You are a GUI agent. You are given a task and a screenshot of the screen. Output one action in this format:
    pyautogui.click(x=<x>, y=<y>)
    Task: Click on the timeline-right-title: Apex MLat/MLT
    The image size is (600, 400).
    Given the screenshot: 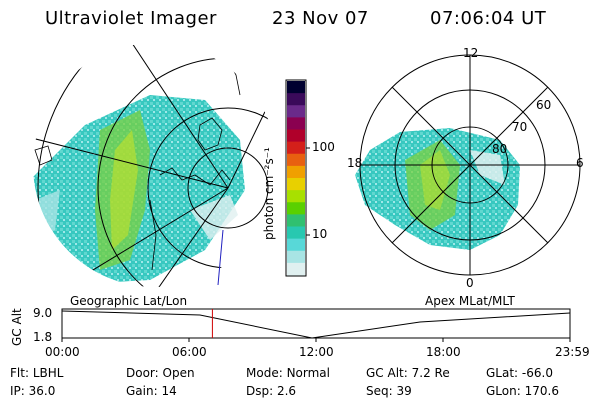 What is the action you would take?
    pyautogui.click(x=470, y=301)
    